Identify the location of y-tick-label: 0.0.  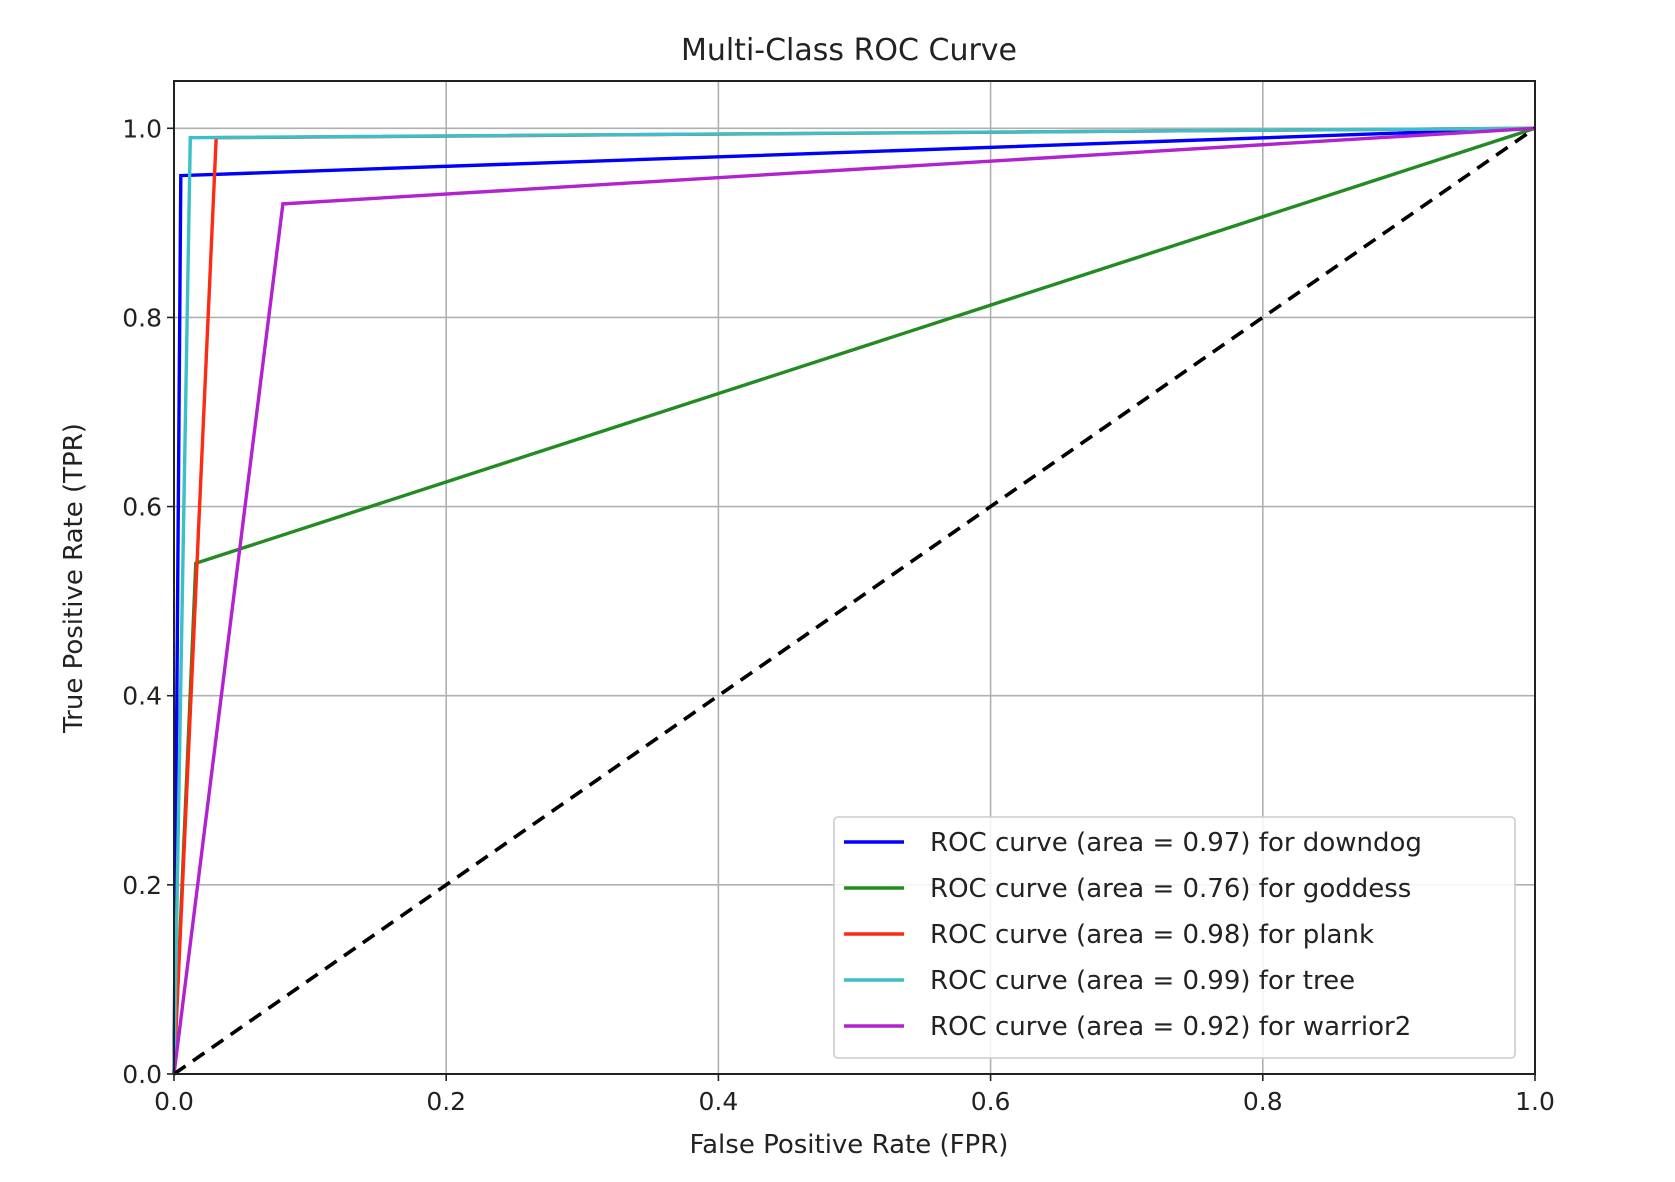
(142, 1074).